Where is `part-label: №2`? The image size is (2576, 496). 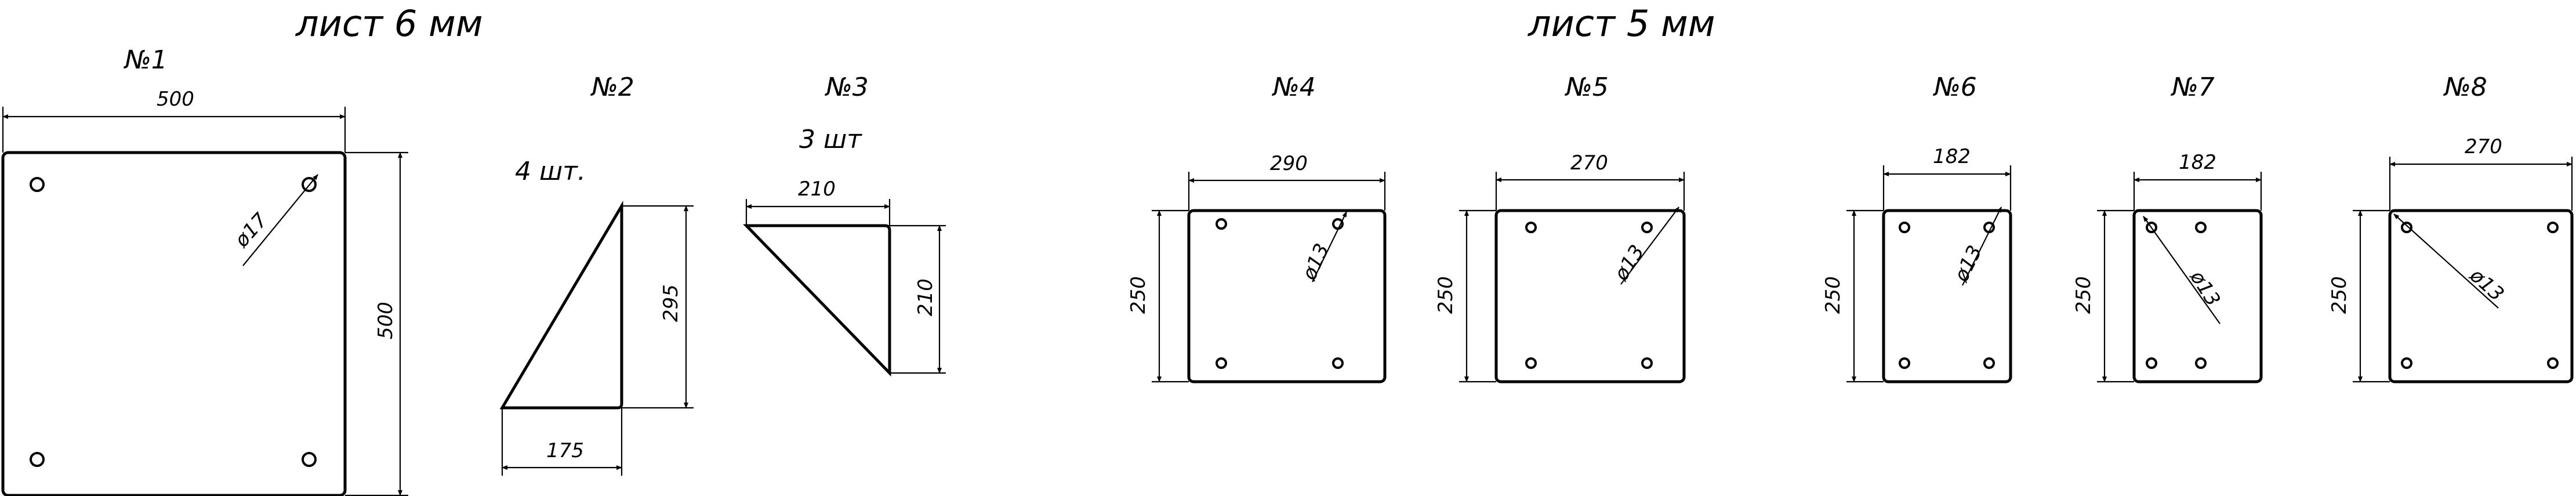 part-label: №2 is located at coordinates (612, 87).